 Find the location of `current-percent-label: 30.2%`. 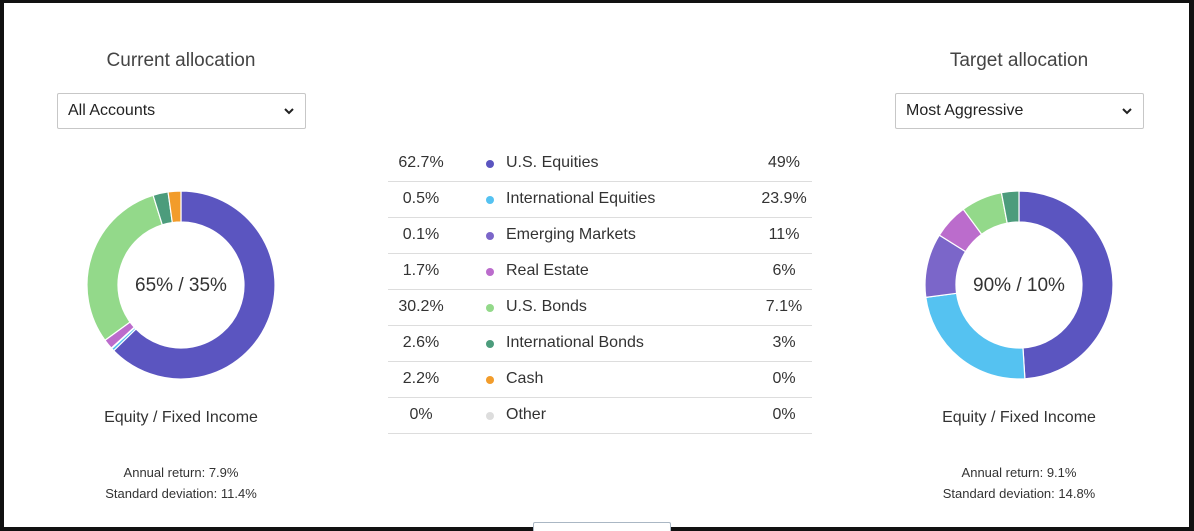

current-percent-label: 30.2% is located at coordinates (421, 306).